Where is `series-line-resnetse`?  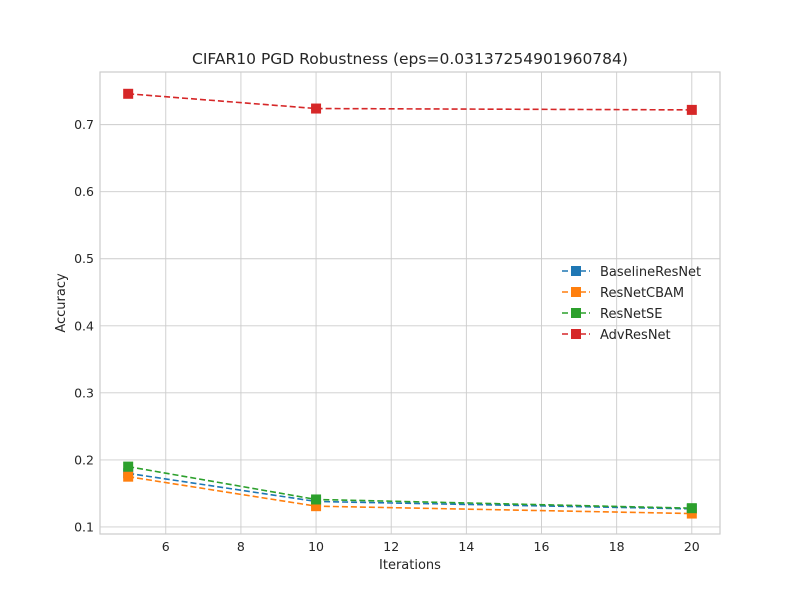 series-line-resnetse is located at coordinates (410, 487).